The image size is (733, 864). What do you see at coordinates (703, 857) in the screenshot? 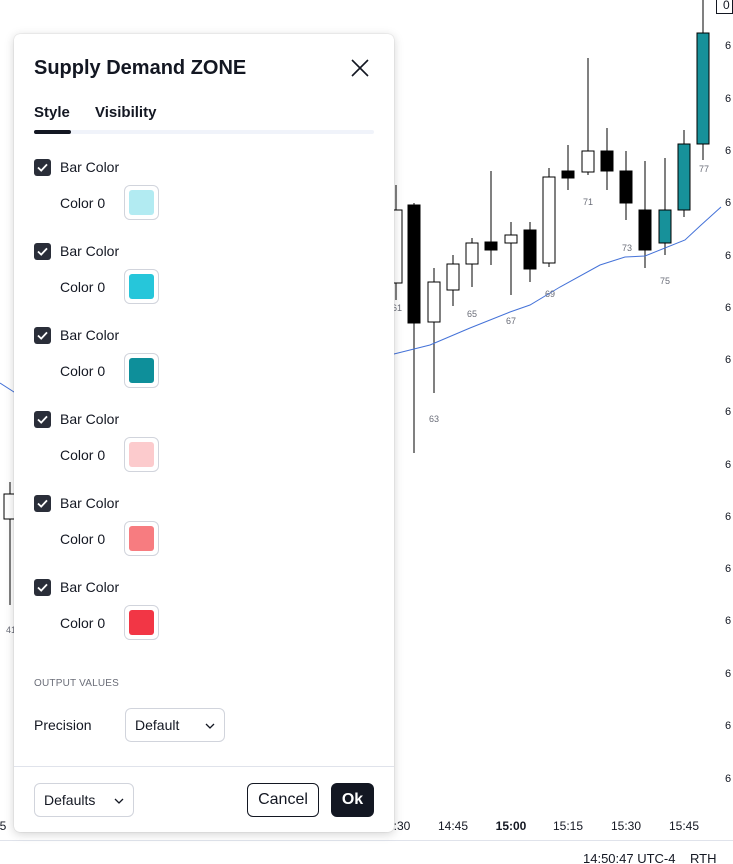
I see `session-label: RTH` at bounding box center [703, 857].